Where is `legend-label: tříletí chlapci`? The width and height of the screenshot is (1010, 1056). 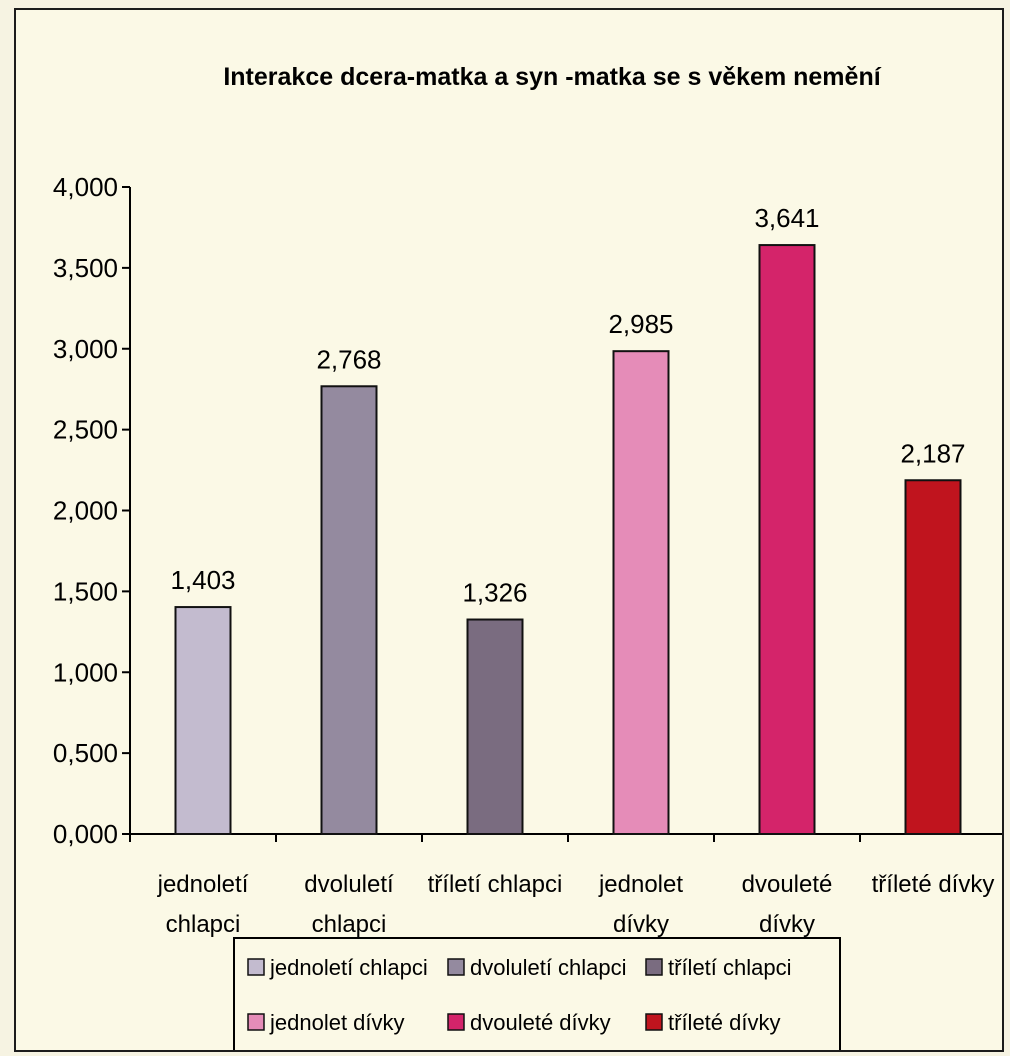
legend-label: tříletí chlapci is located at coordinates (730, 967).